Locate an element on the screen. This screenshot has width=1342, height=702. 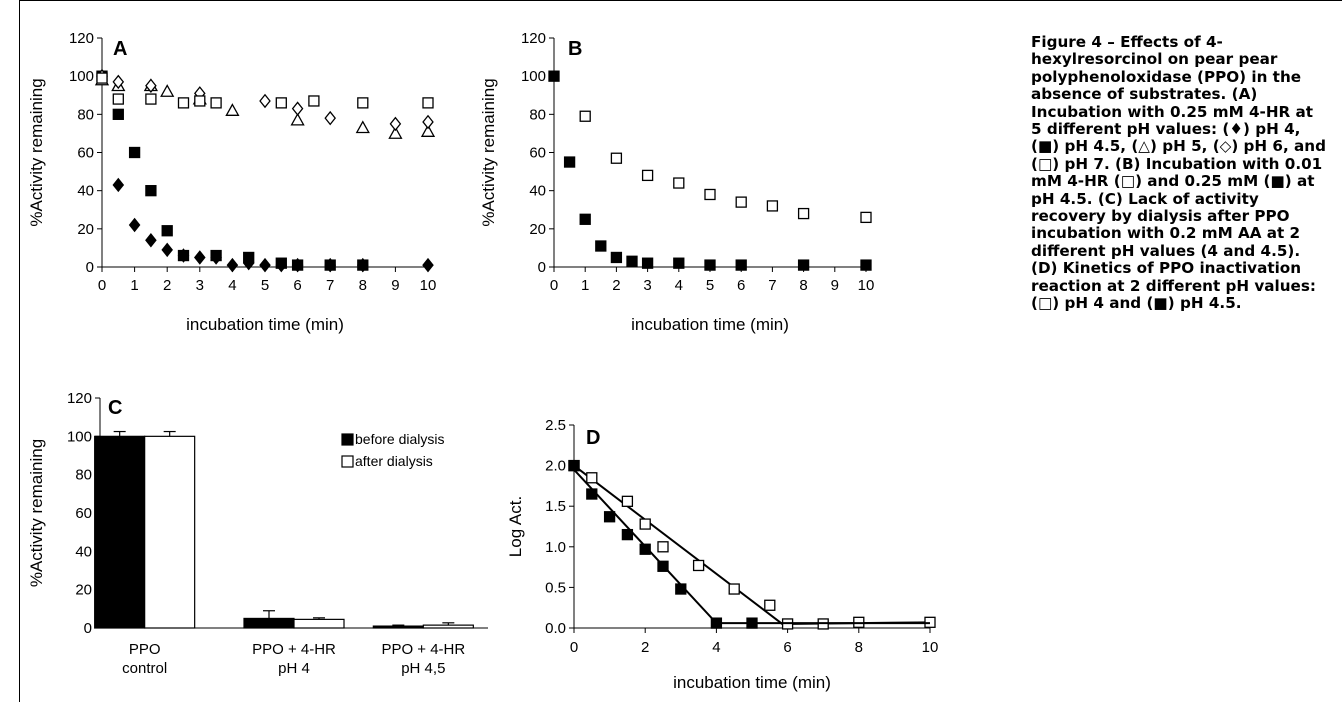
legend-label: before dialysis is located at coordinates (400, 439).